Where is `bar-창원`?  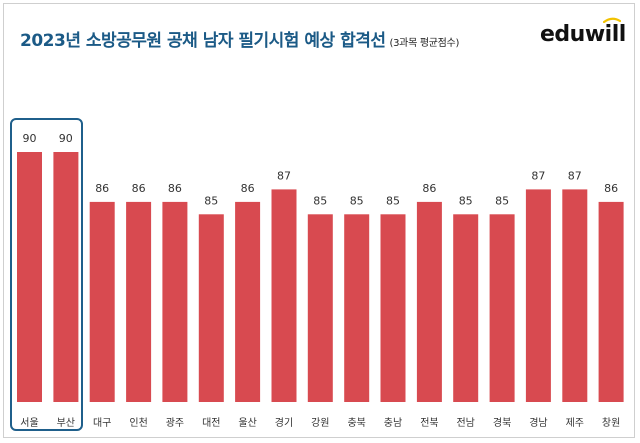
bar-창원 is located at coordinates (611, 301).